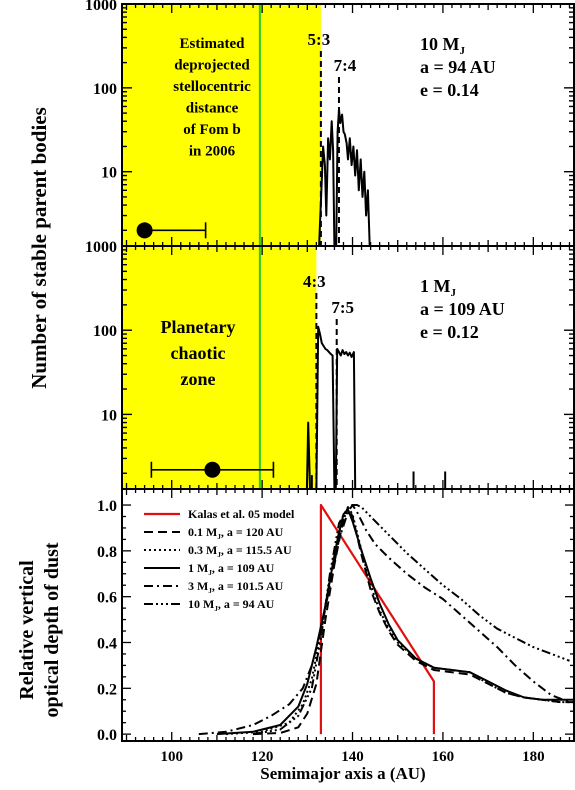 This screenshot has width=575, height=790. Describe the element at coordinates (458, 67) in the screenshot. I see `planet-a-label: a = 94 AU` at that location.